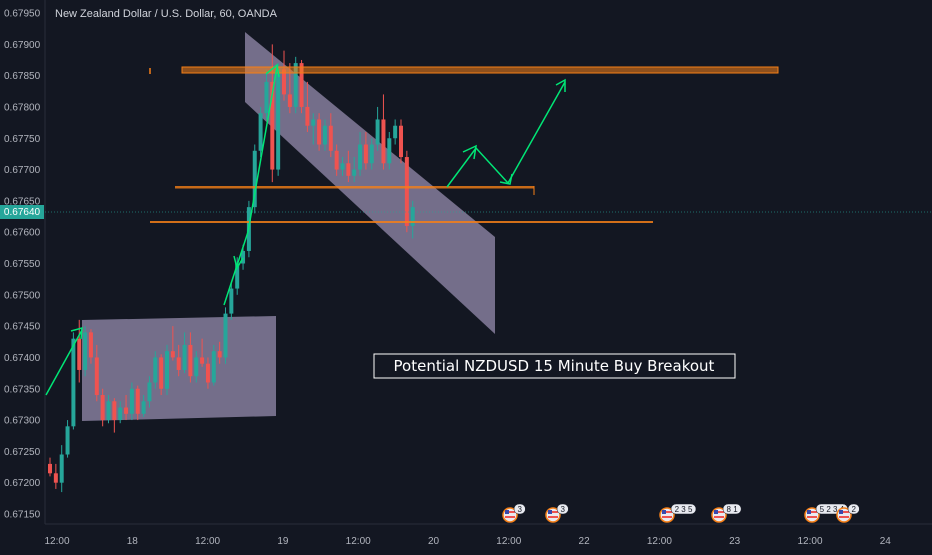 The width and height of the screenshot is (932, 555). Describe the element at coordinates (832, 509) in the screenshot. I see `event-count: 5 2 3 4` at that location.